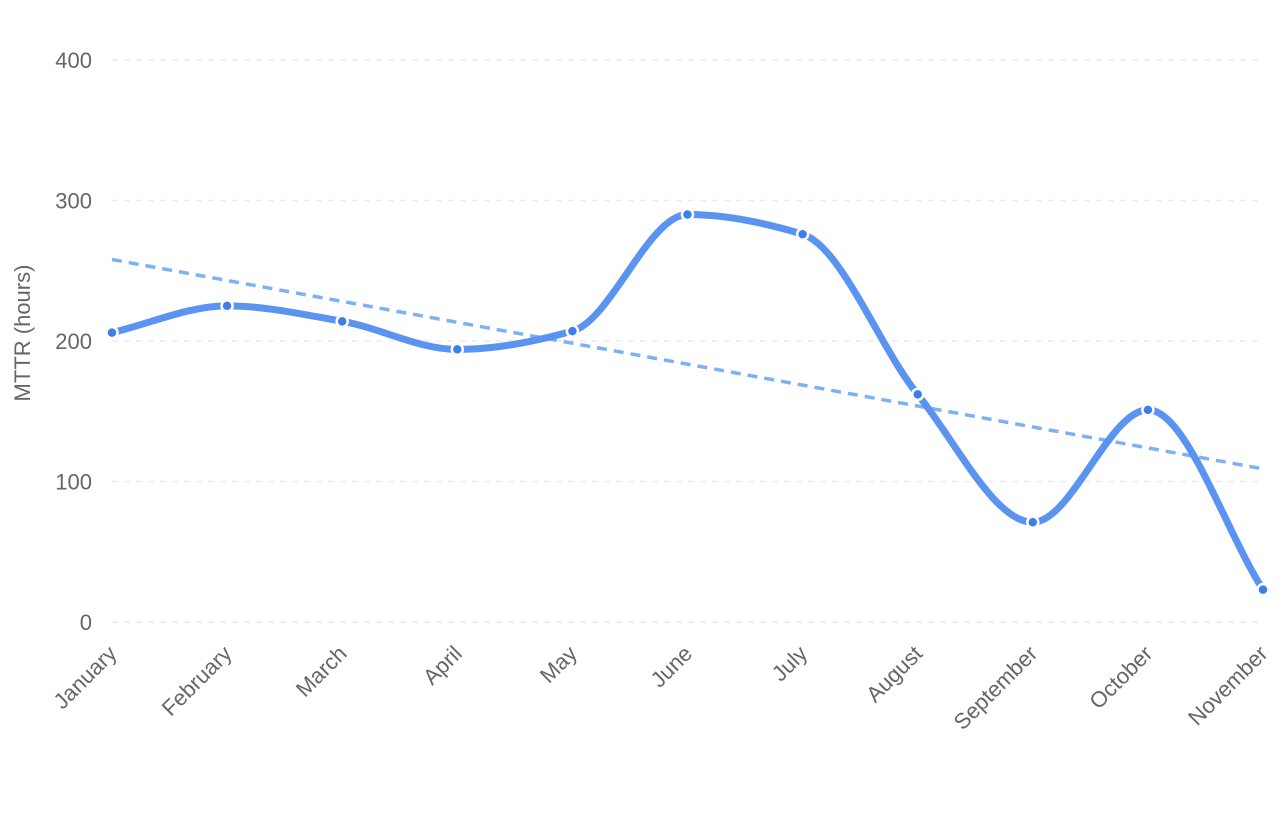  Describe the element at coordinates (442, 665) in the screenshot. I see `x-tick-label: April` at that location.